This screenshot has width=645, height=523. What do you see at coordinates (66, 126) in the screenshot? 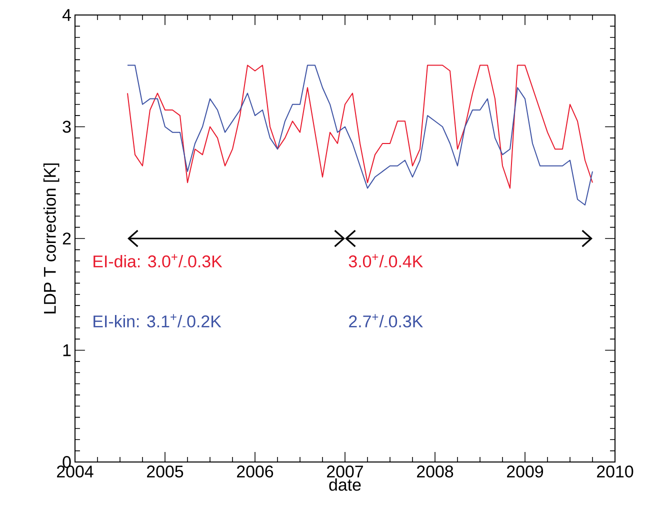
I see `y-tick-label: 3` at bounding box center [66, 126].